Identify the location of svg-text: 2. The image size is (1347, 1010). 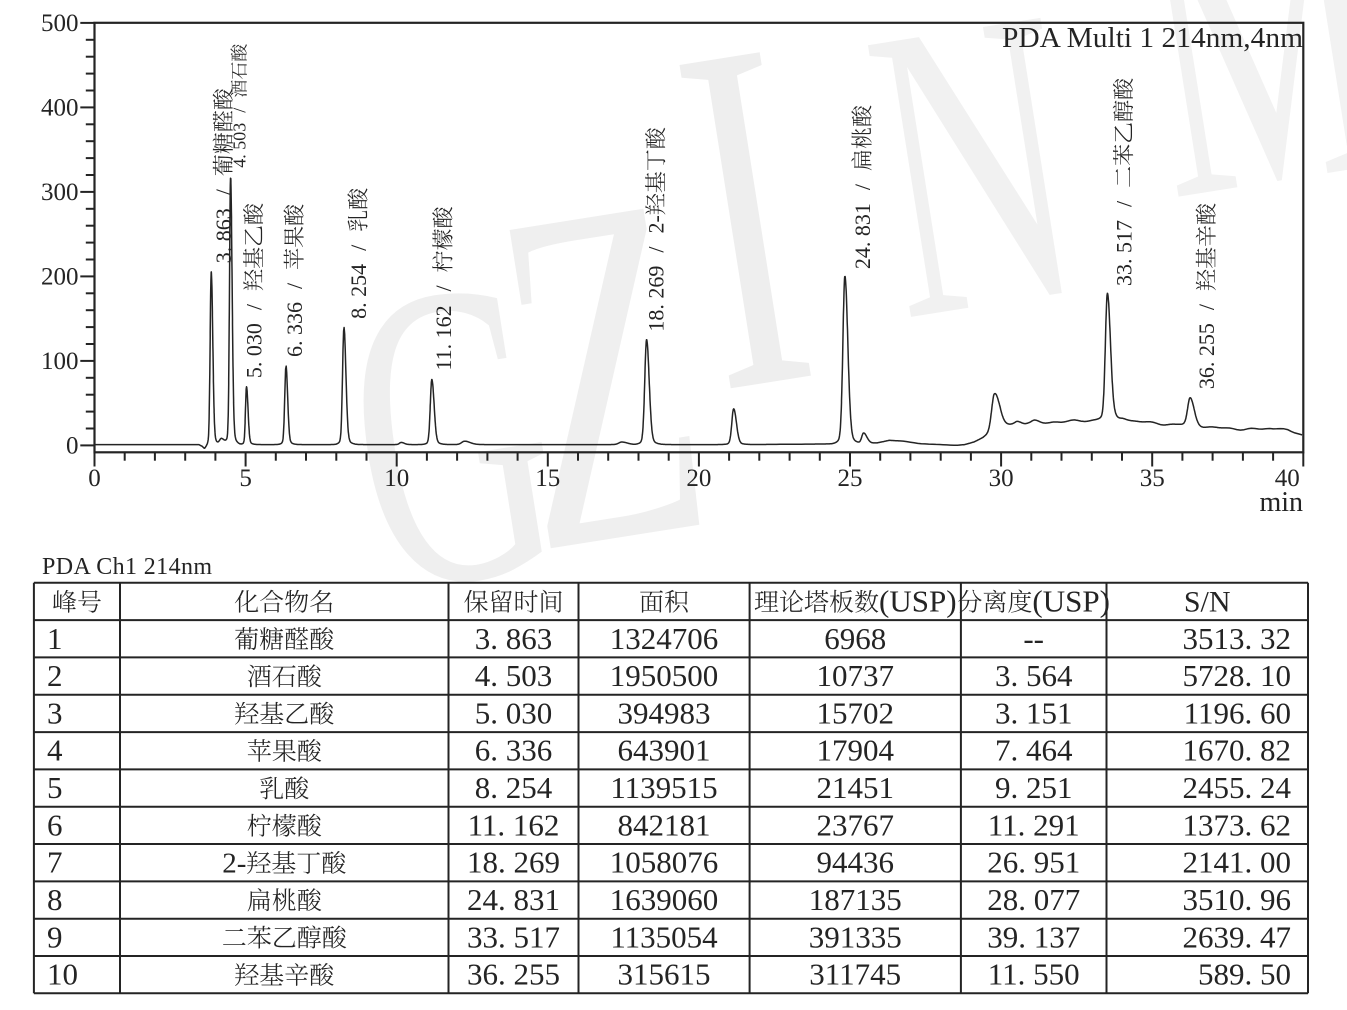
(55, 675).